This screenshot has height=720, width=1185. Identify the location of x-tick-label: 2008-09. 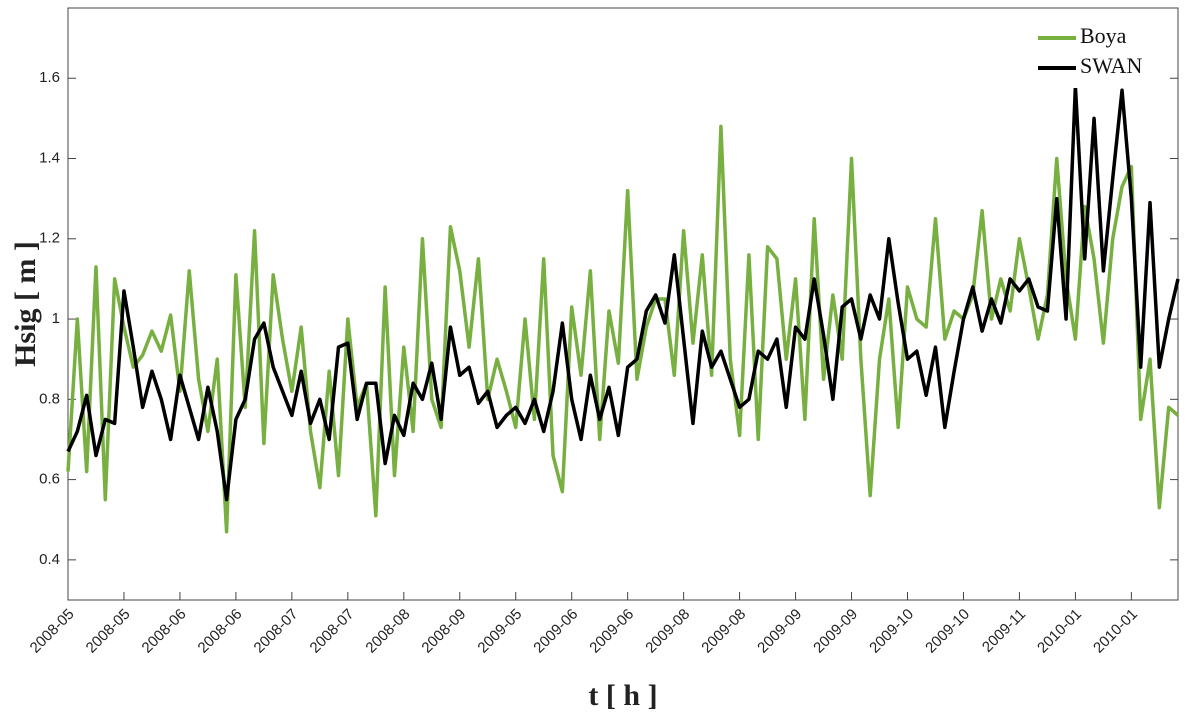
(443, 631).